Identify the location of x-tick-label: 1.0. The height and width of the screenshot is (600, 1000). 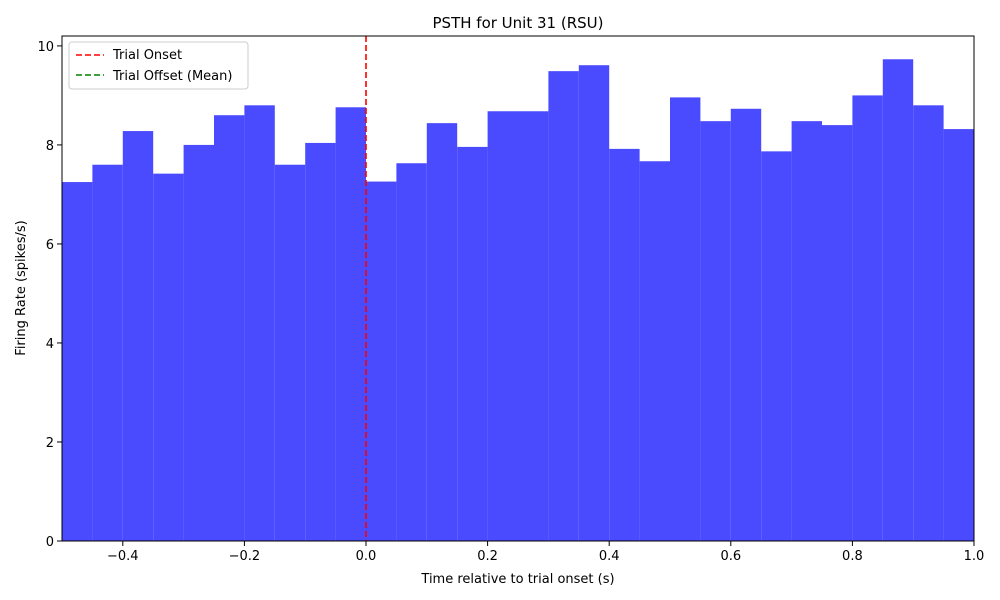
(974, 556).